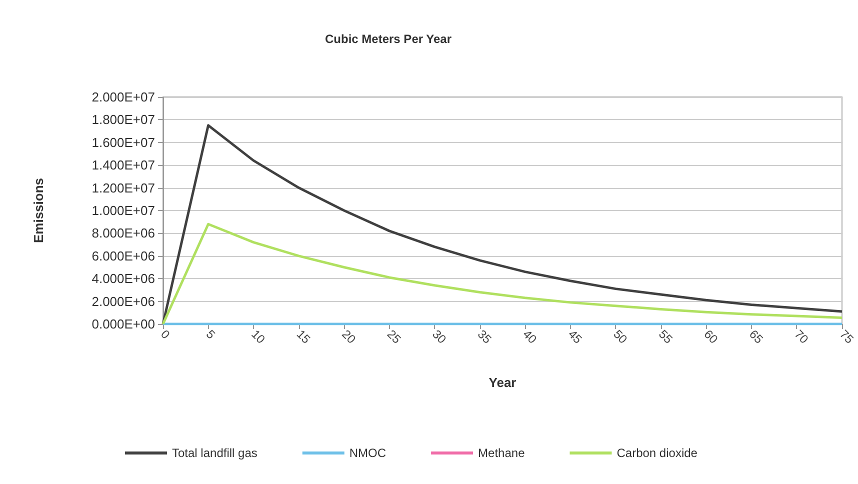 The height and width of the screenshot is (484, 858). What do you see at coordinates (349, 337) in the screenshot?
I see `x-tick-label: 20` at bounding box center [349, 337].